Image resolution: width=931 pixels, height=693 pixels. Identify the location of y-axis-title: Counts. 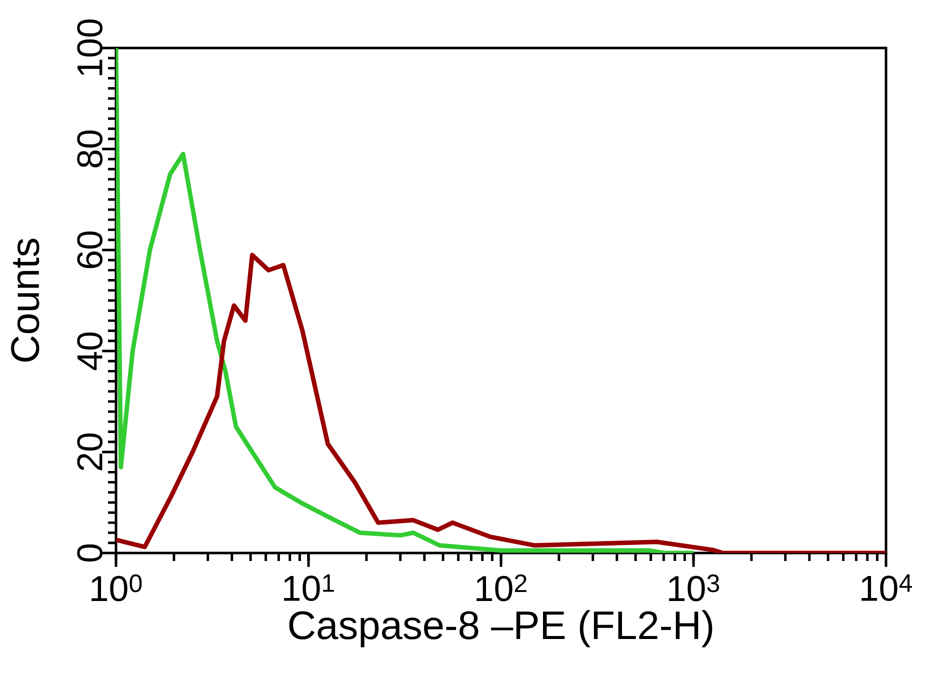
(25, 300).